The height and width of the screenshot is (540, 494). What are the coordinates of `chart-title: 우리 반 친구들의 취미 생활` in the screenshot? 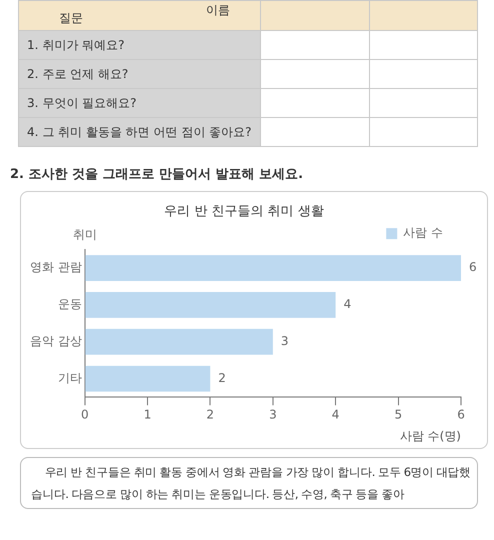 It's located at (244, 212).